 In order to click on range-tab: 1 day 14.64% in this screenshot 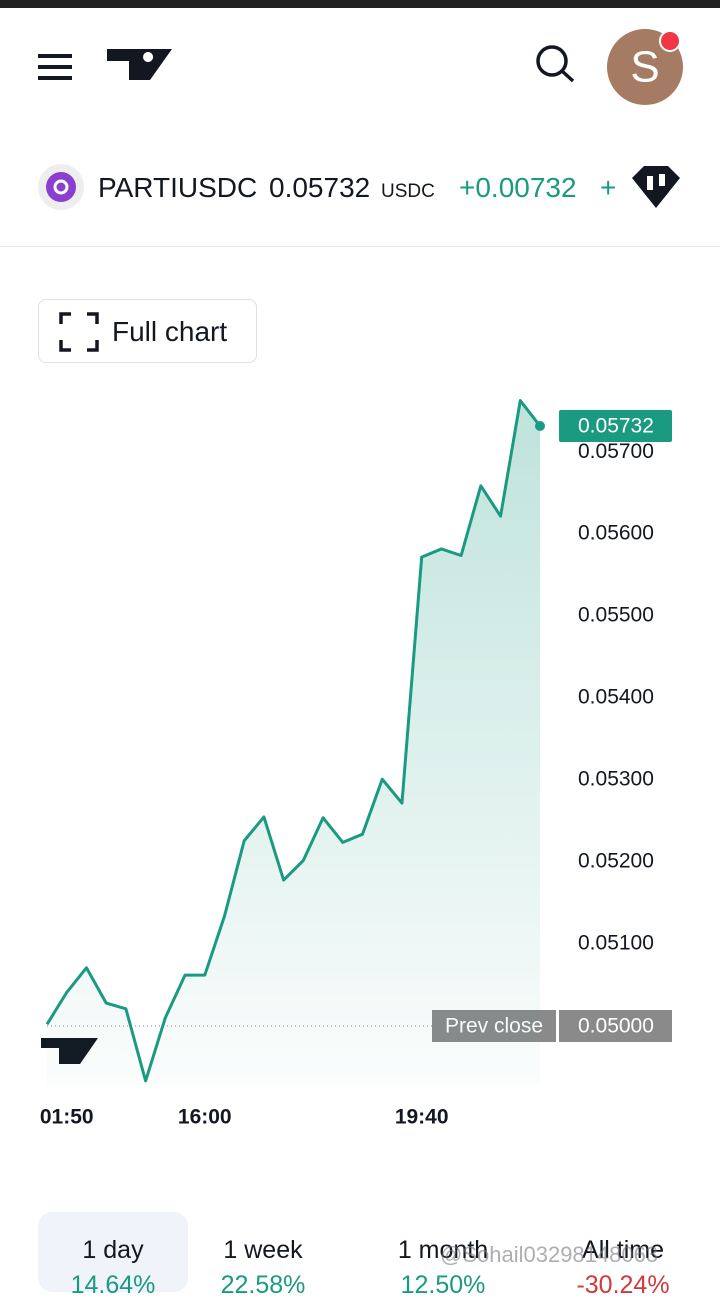, I will do `click(113, 1255)`.